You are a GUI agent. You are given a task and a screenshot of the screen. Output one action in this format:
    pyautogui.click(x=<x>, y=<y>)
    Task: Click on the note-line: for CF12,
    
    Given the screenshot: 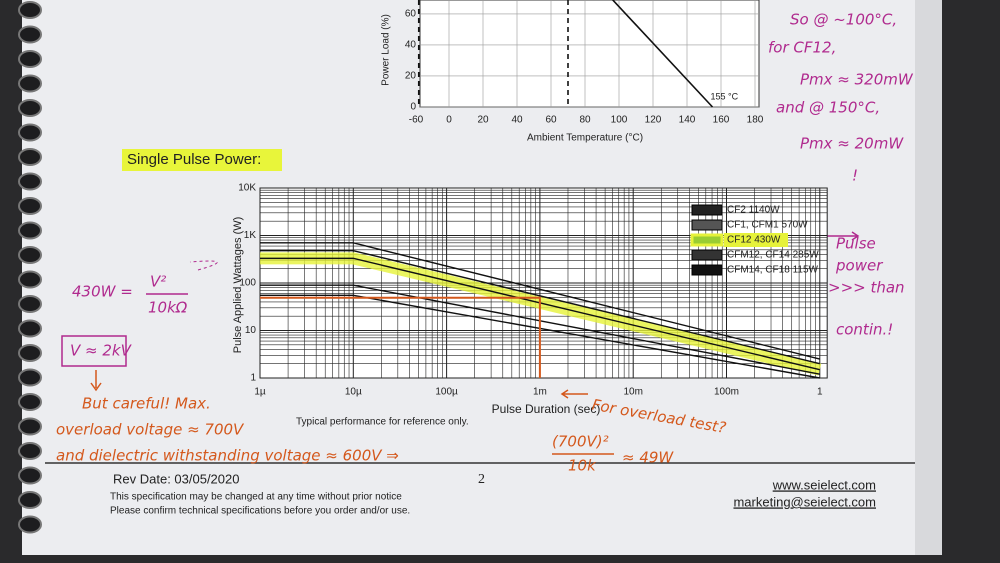 What is the action you would take?
    pyautogui.click(x=802, y=48)
    